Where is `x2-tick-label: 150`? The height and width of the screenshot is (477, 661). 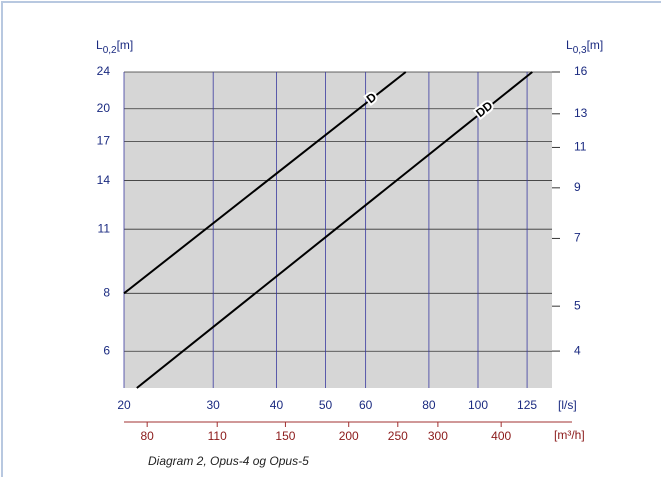
x2-tick-label: 150 is located at coordinates (285, 436).